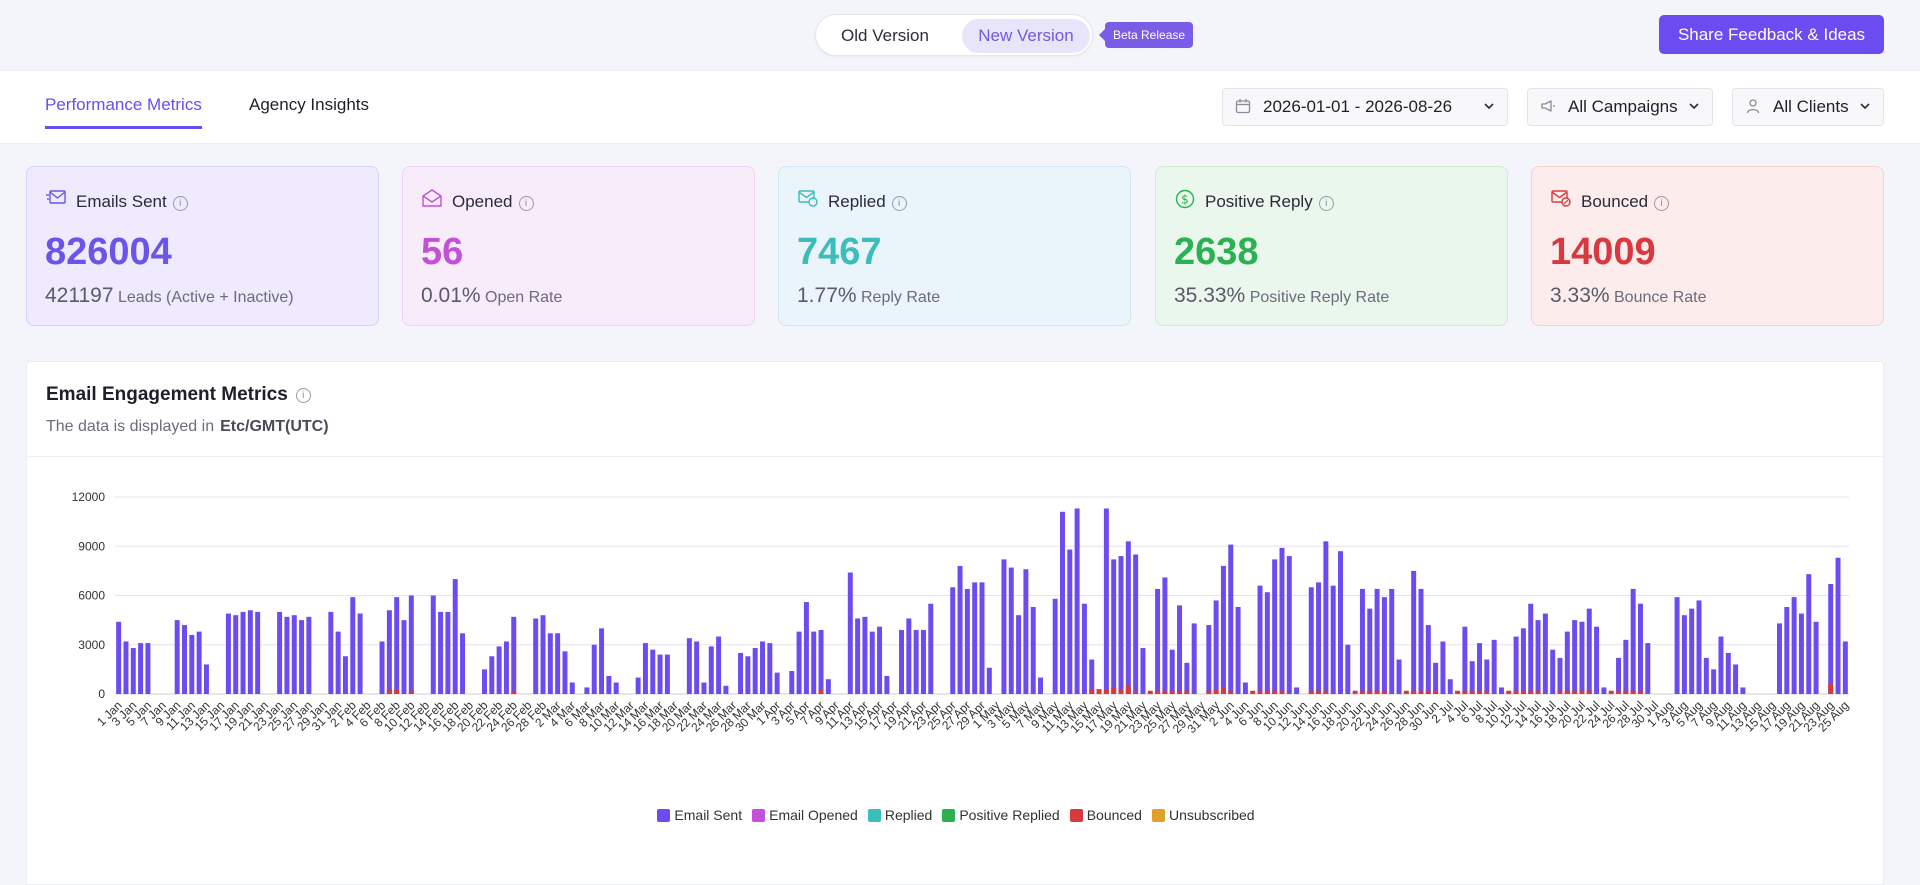 The width and height of the screenshot is (1920, 885). What do you see at coordinates (1026, 36) in the screenshot?
I see `new-version-button: New Version` at bounding box center [1026, 36].